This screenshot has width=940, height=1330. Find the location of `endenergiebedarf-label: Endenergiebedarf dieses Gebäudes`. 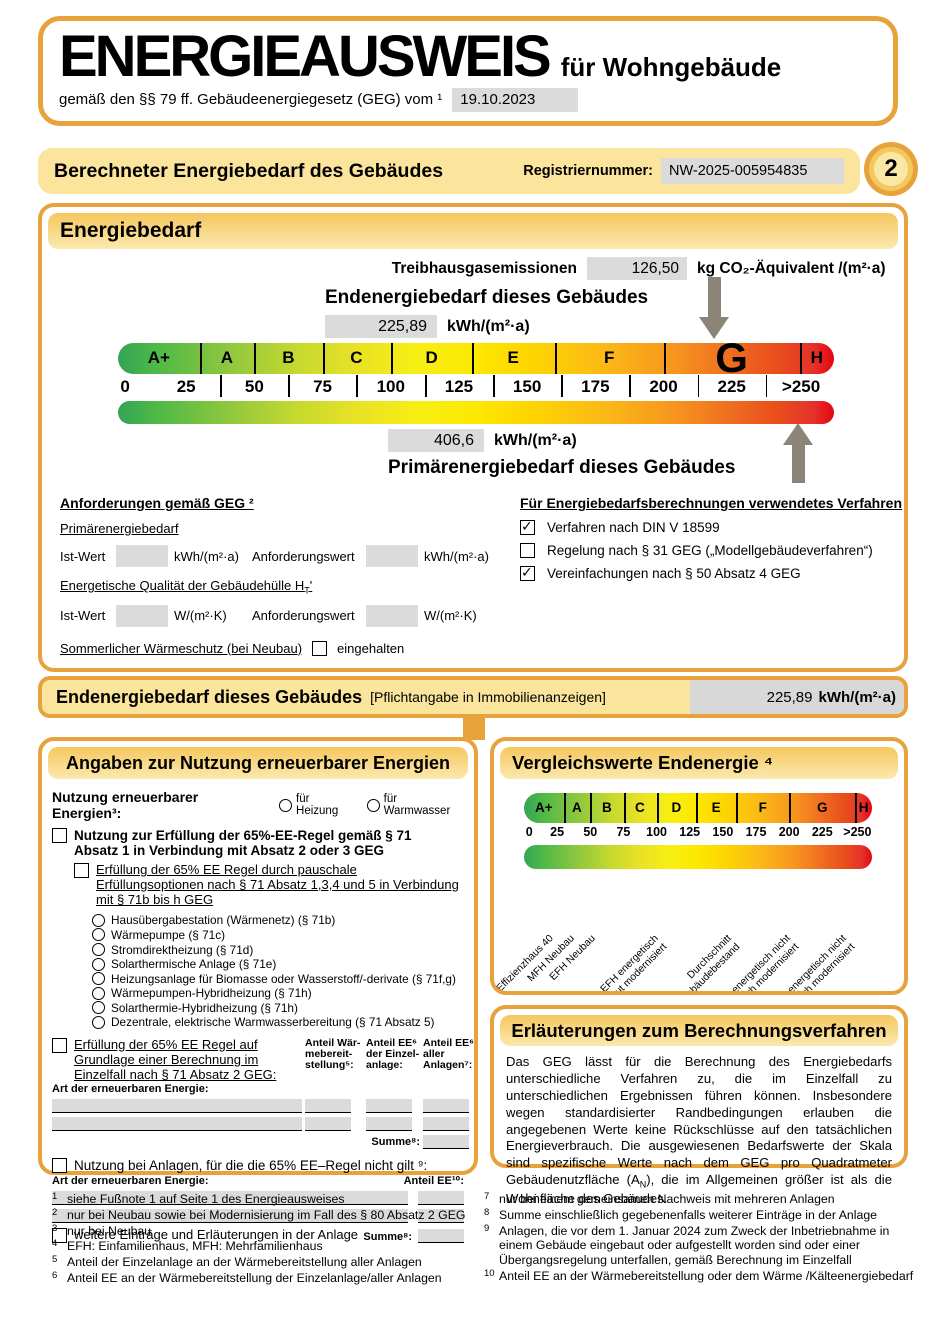

endenergiebedarf-label: Endenergiebedarf dieses Gebäudes is located at coordinates (487, 297).